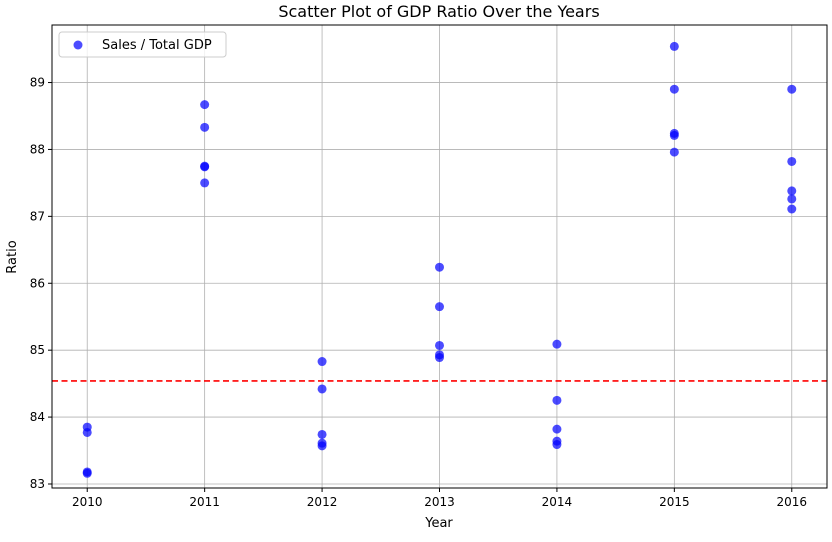 Image resolution: width=832 pixels, height=542 pixels. I want to click on chart-title: Scatter Plot of GDP Ratio Over the Years, so click(438, 11).